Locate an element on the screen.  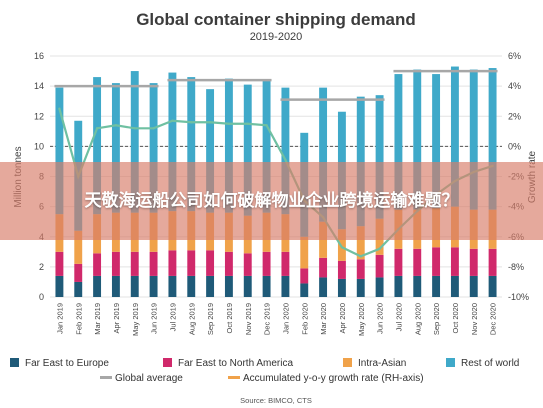
y2-tick-label: 4% is located at coordinates (514, 86).